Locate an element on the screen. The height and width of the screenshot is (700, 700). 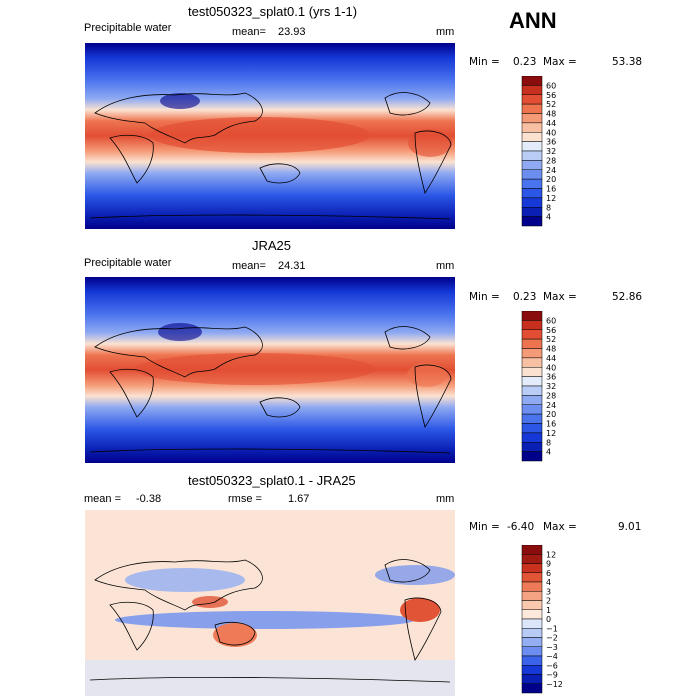
panel1-colorbar-tick-label: 60 is located at coordinates (551, 85).